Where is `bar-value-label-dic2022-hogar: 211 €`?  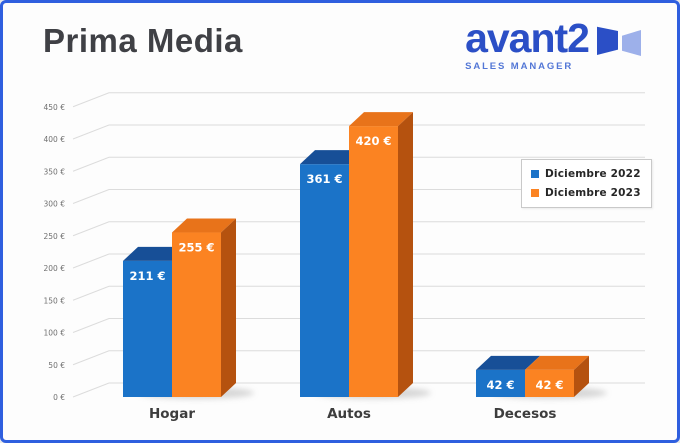
bar-value-label-dic2022-hogar: 211 € is located at coordinates (147, 276).